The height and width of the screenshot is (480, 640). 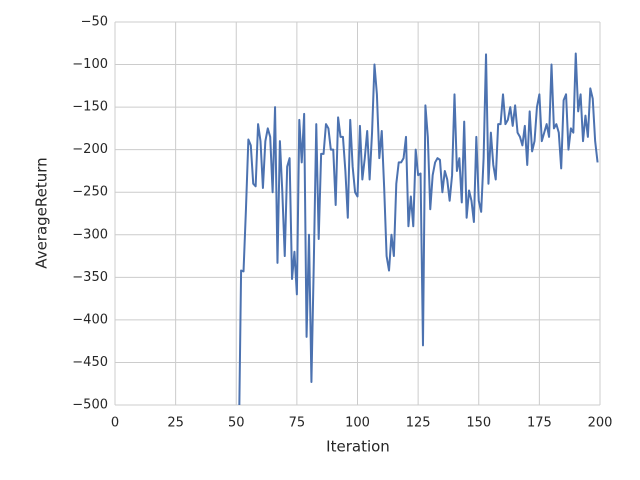 What do you see at coordinates (90, 277) in the screenshot?
I see `y-tick-label: −350` at bounding box center [90, 277].